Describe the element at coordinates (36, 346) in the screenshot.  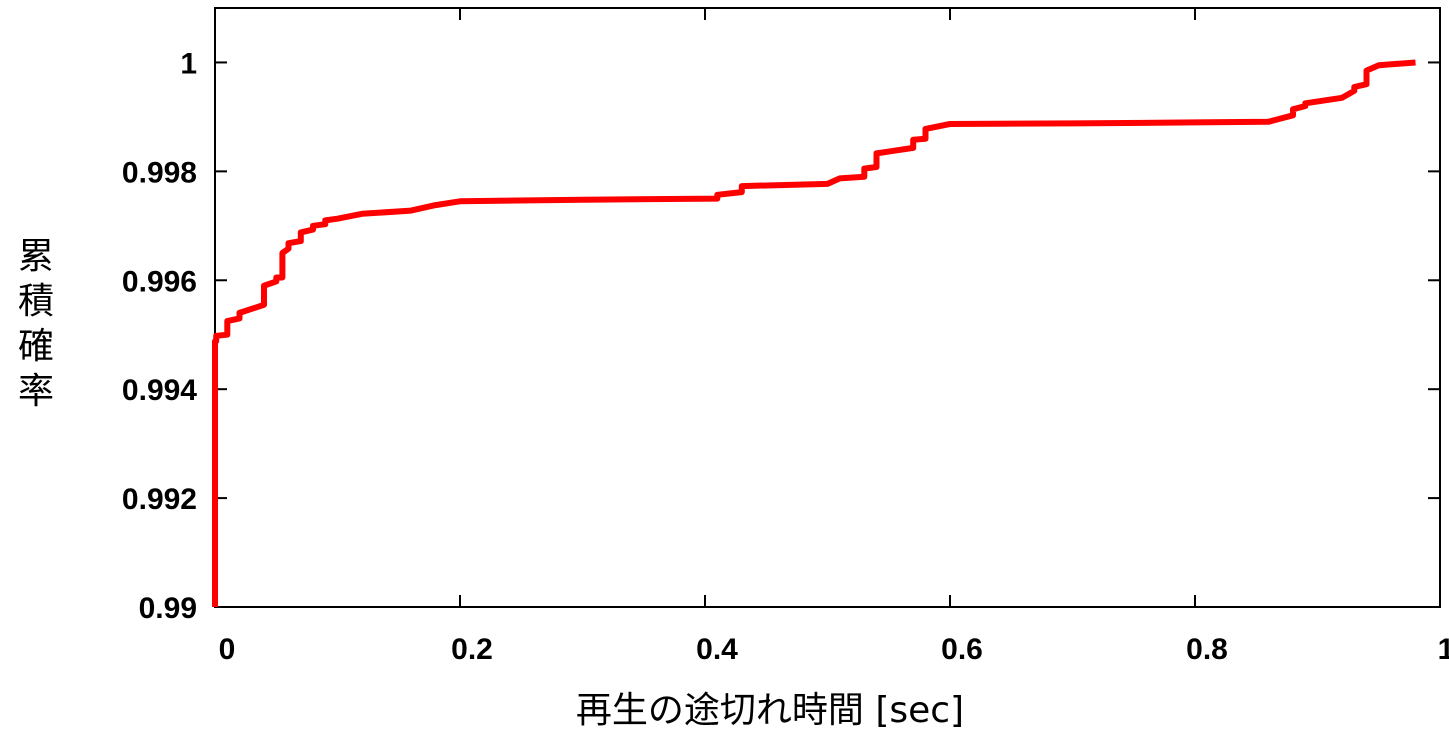
I see `y-axis-title-char: 確` at that location.